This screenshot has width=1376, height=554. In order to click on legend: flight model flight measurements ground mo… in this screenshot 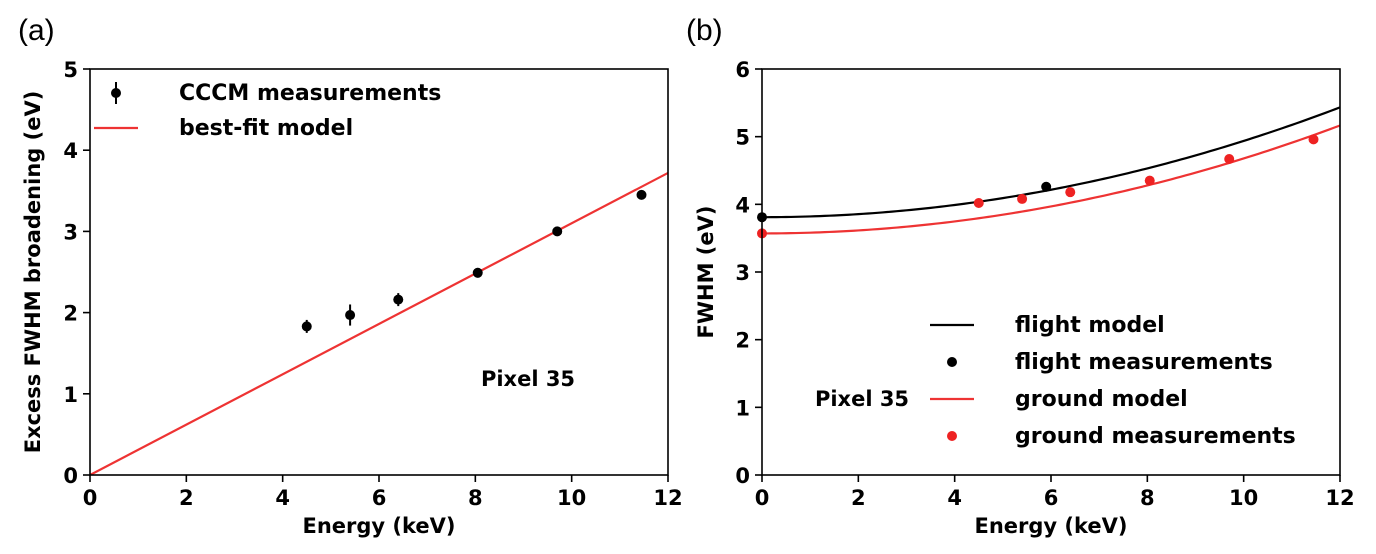, I will do `click(1113, 381)`.